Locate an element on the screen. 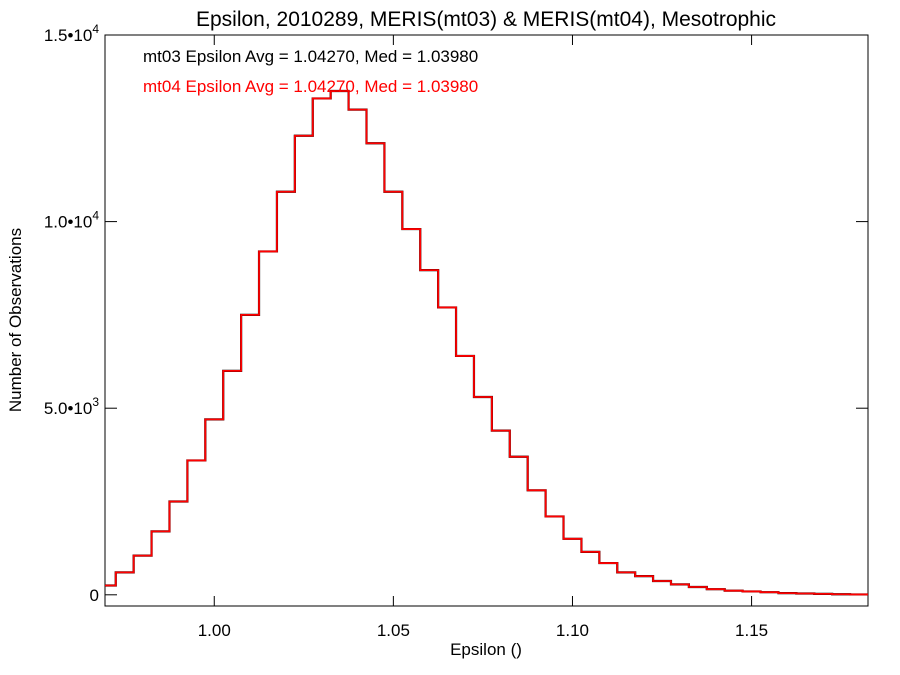 The width and height of the screenshot is (900, 675). y-tick-label: 5.0•103 is located at coordinates (72, 406).